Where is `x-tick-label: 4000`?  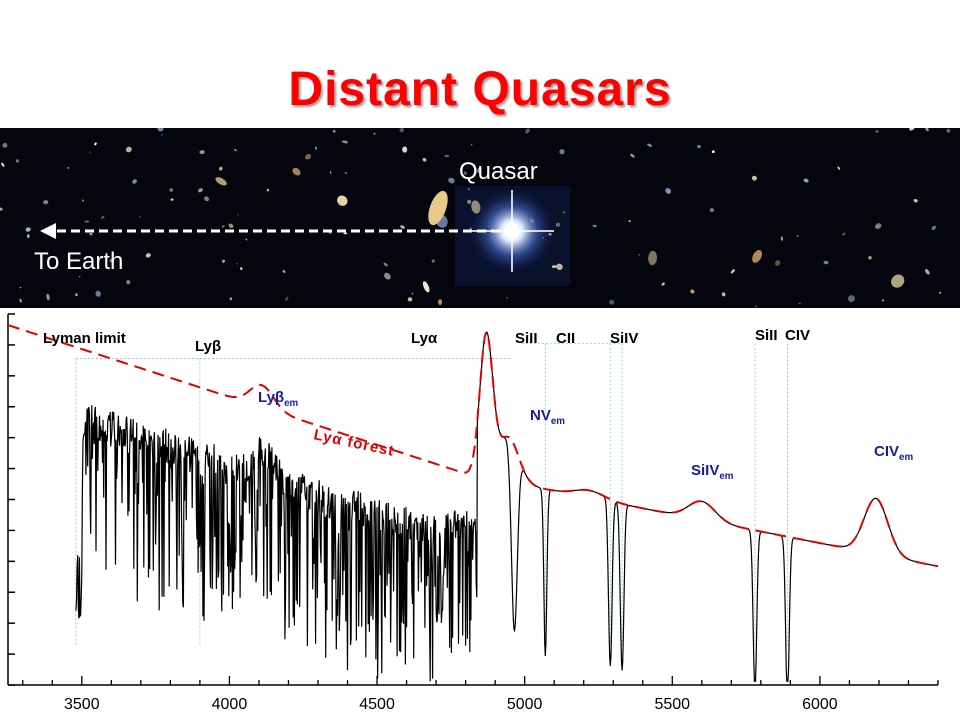 x-tick-label: 4000 is located at coordinates (230, 704).